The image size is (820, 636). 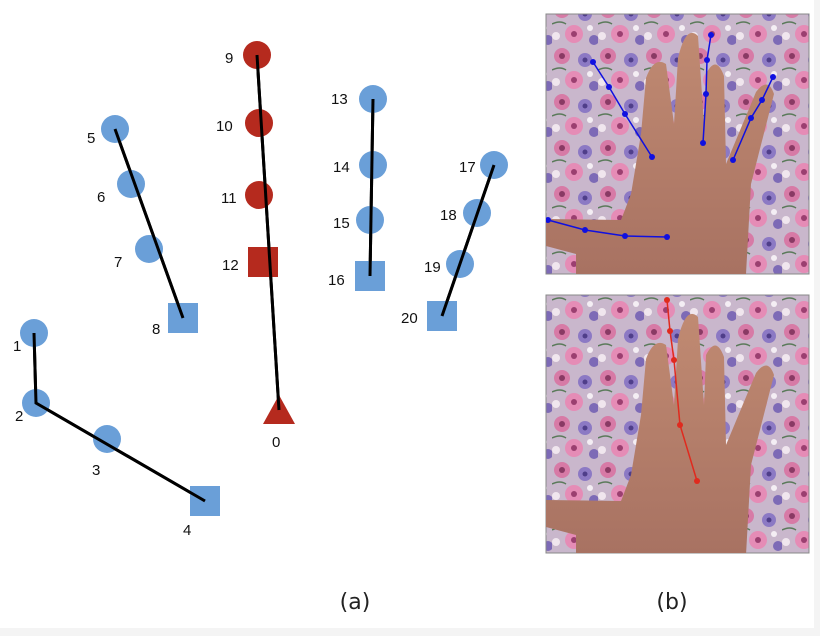 I want to click on photo-top, so click(x=677, y=144).